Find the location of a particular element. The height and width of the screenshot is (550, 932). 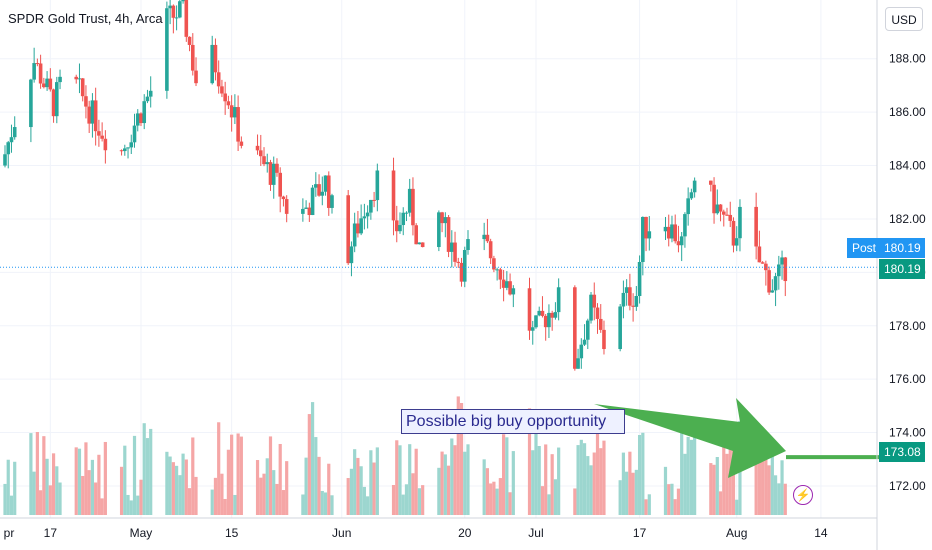

x-tick-label: 15 is located at coordinates (232, 533).